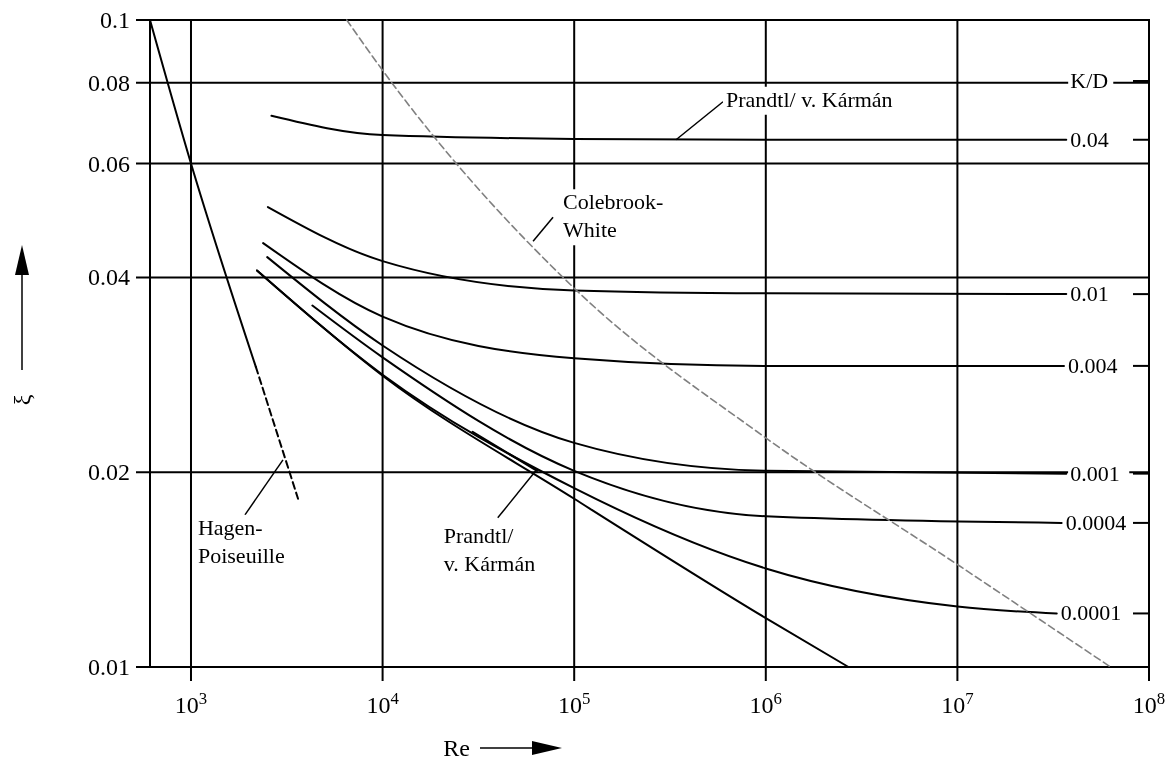  I want to click on x-tick-label: 10$^{8}$, so click(1149, 703).